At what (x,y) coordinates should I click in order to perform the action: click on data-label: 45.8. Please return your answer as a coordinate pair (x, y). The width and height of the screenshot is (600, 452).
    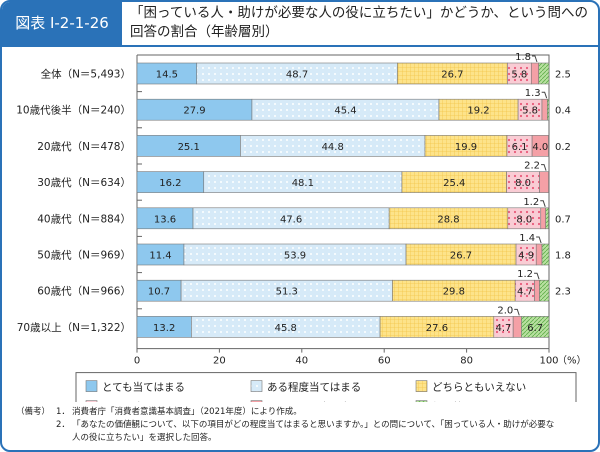
    Looking at the image, I should click on (286, 328).